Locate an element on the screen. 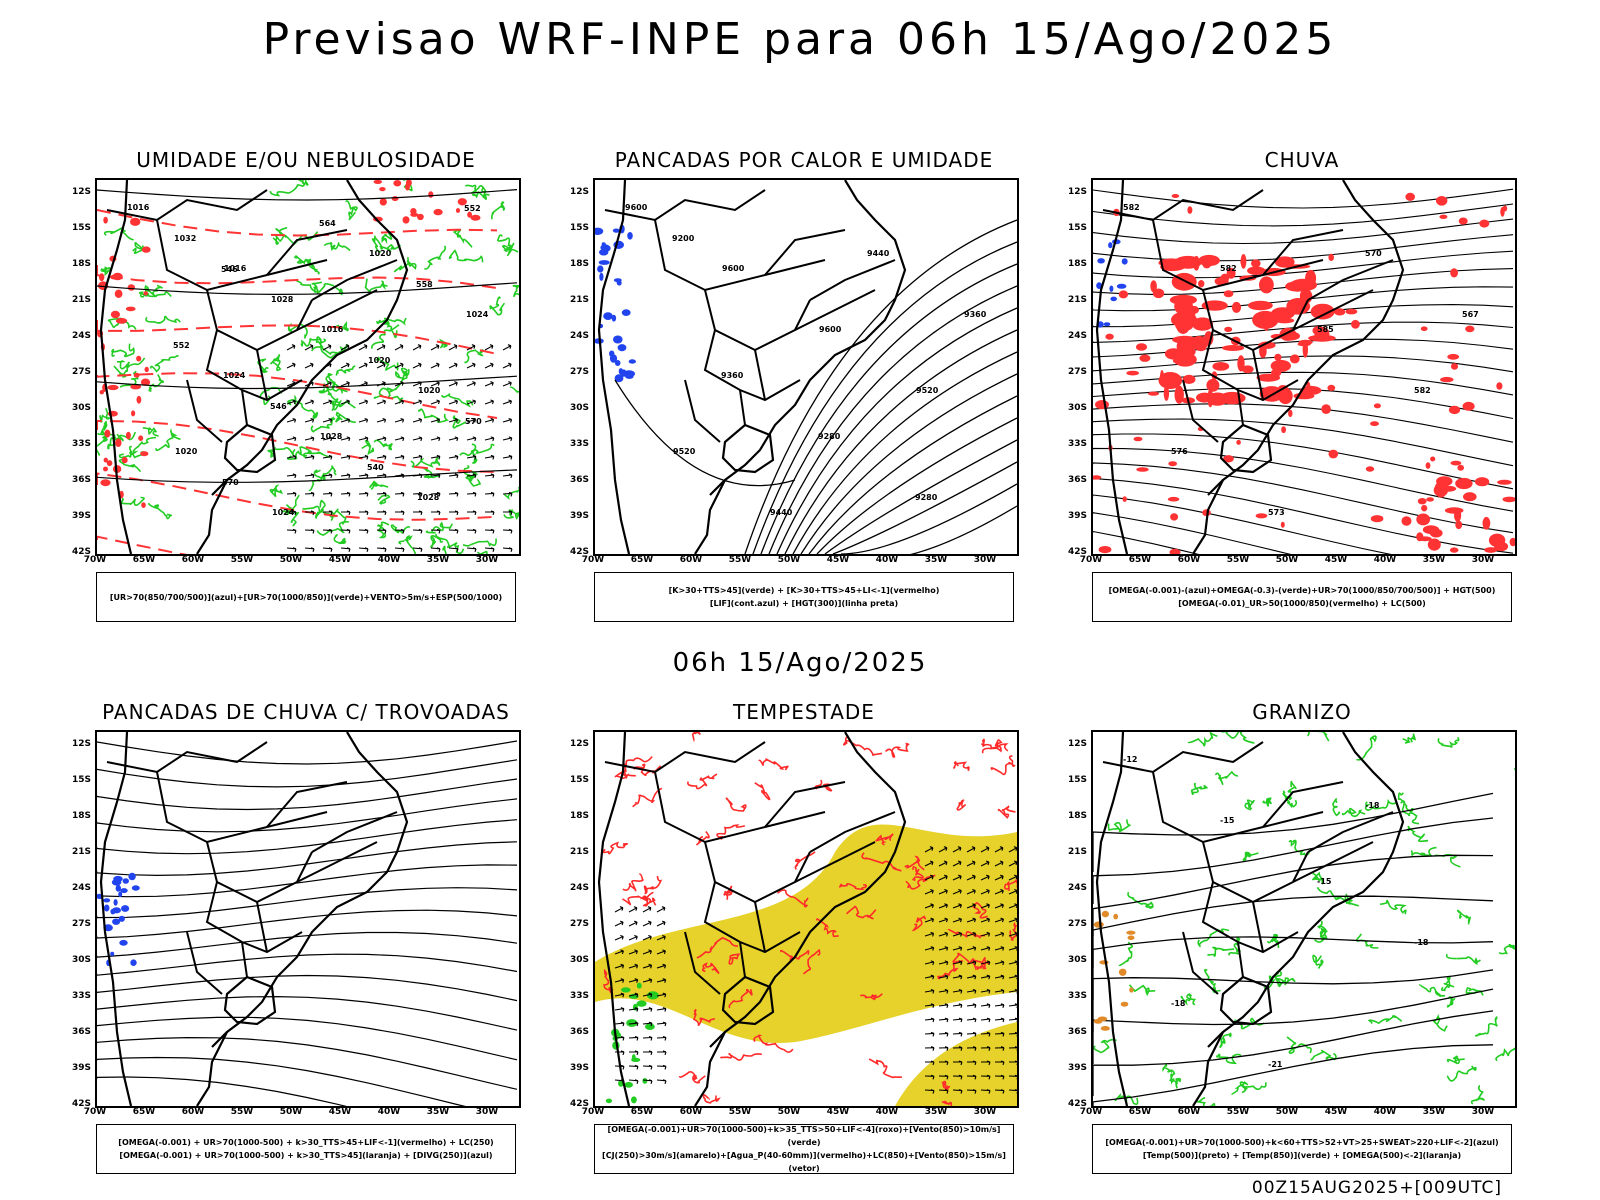  lat-tick-label: 21S is located at coordinates (579, 300).